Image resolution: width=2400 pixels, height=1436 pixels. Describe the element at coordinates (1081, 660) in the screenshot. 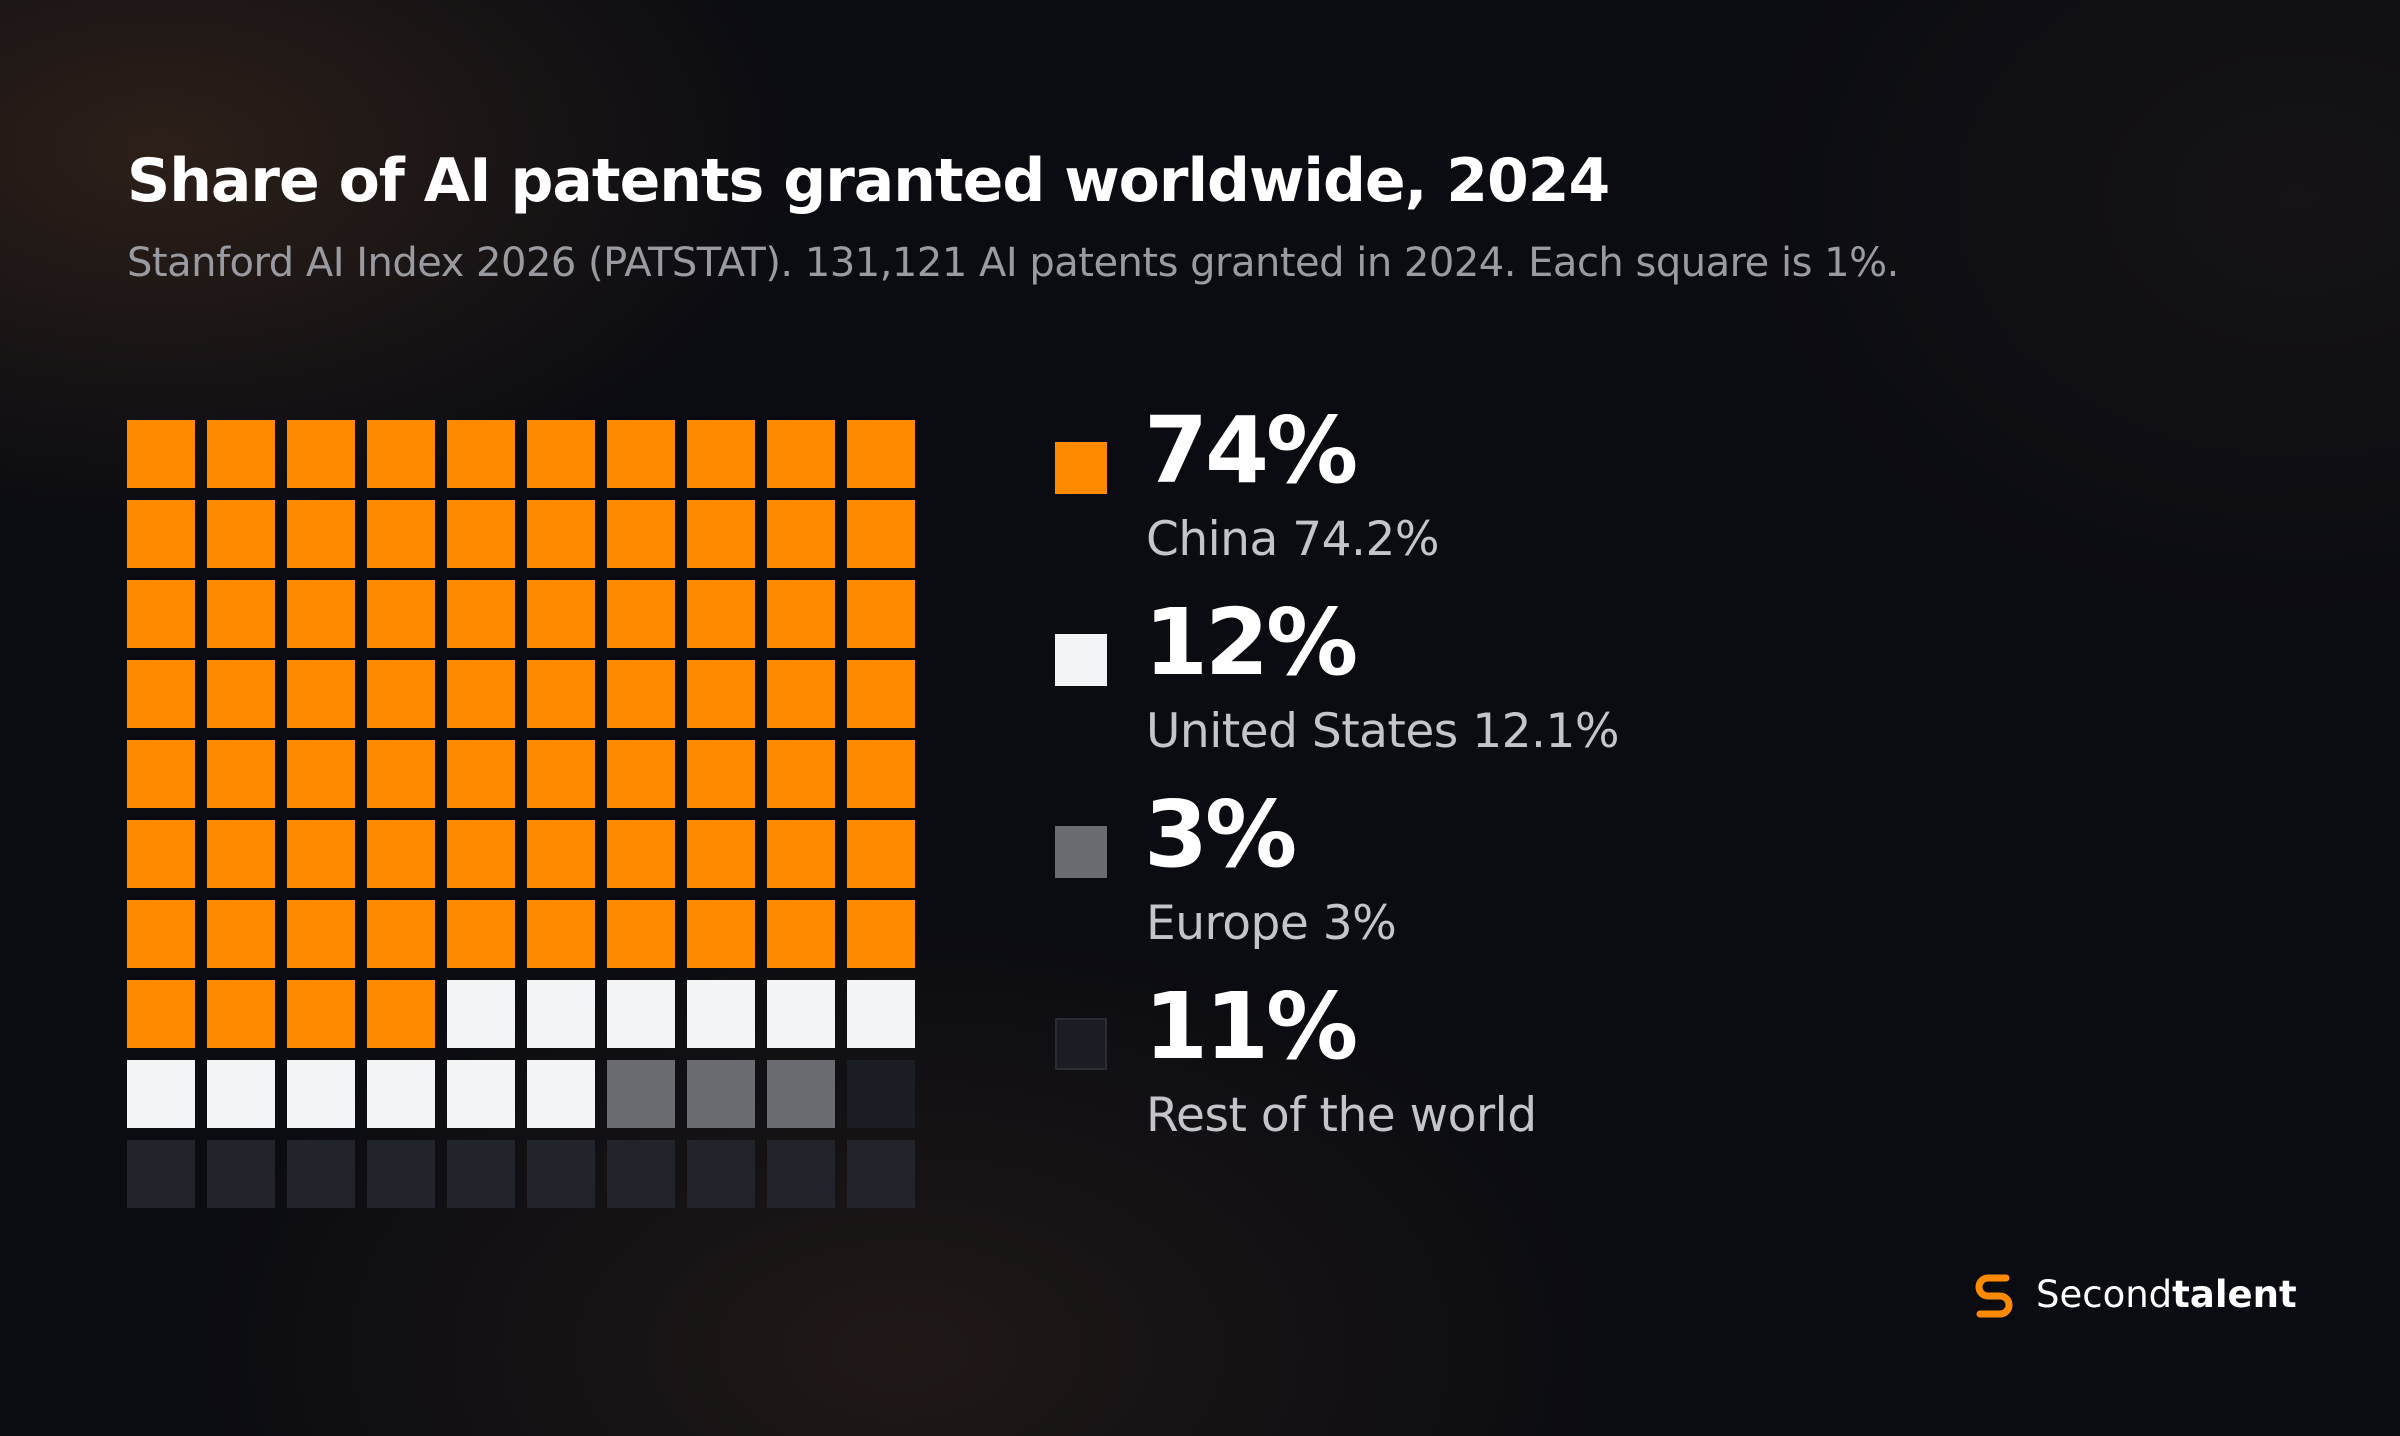

I see `legend-swatch-united-states` at that location.